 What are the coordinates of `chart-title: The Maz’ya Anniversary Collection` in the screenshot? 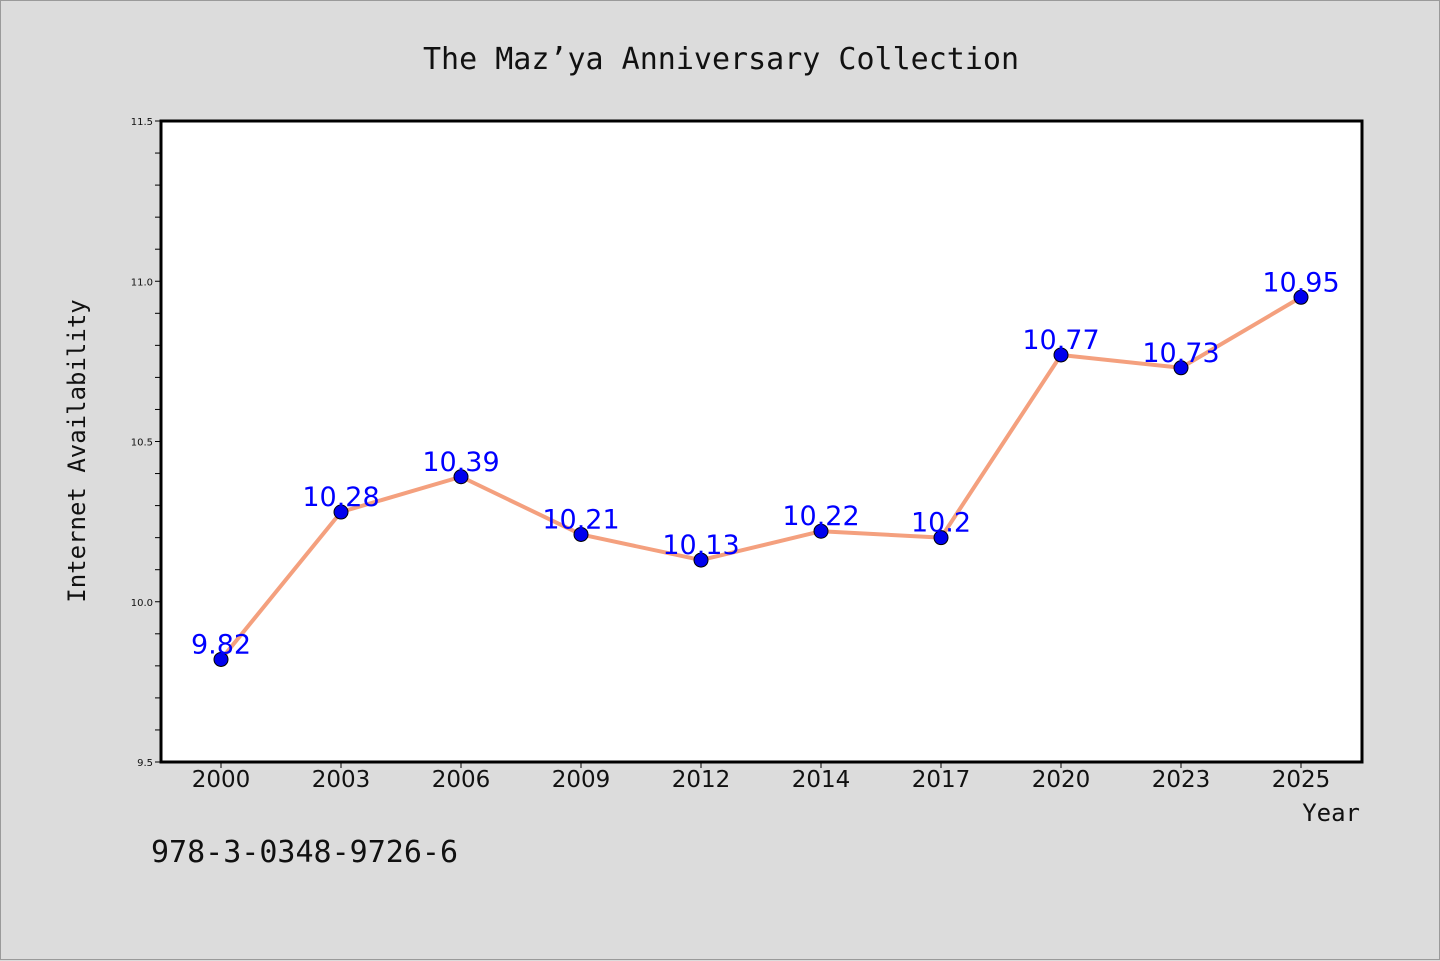 It's located at (721, 59).